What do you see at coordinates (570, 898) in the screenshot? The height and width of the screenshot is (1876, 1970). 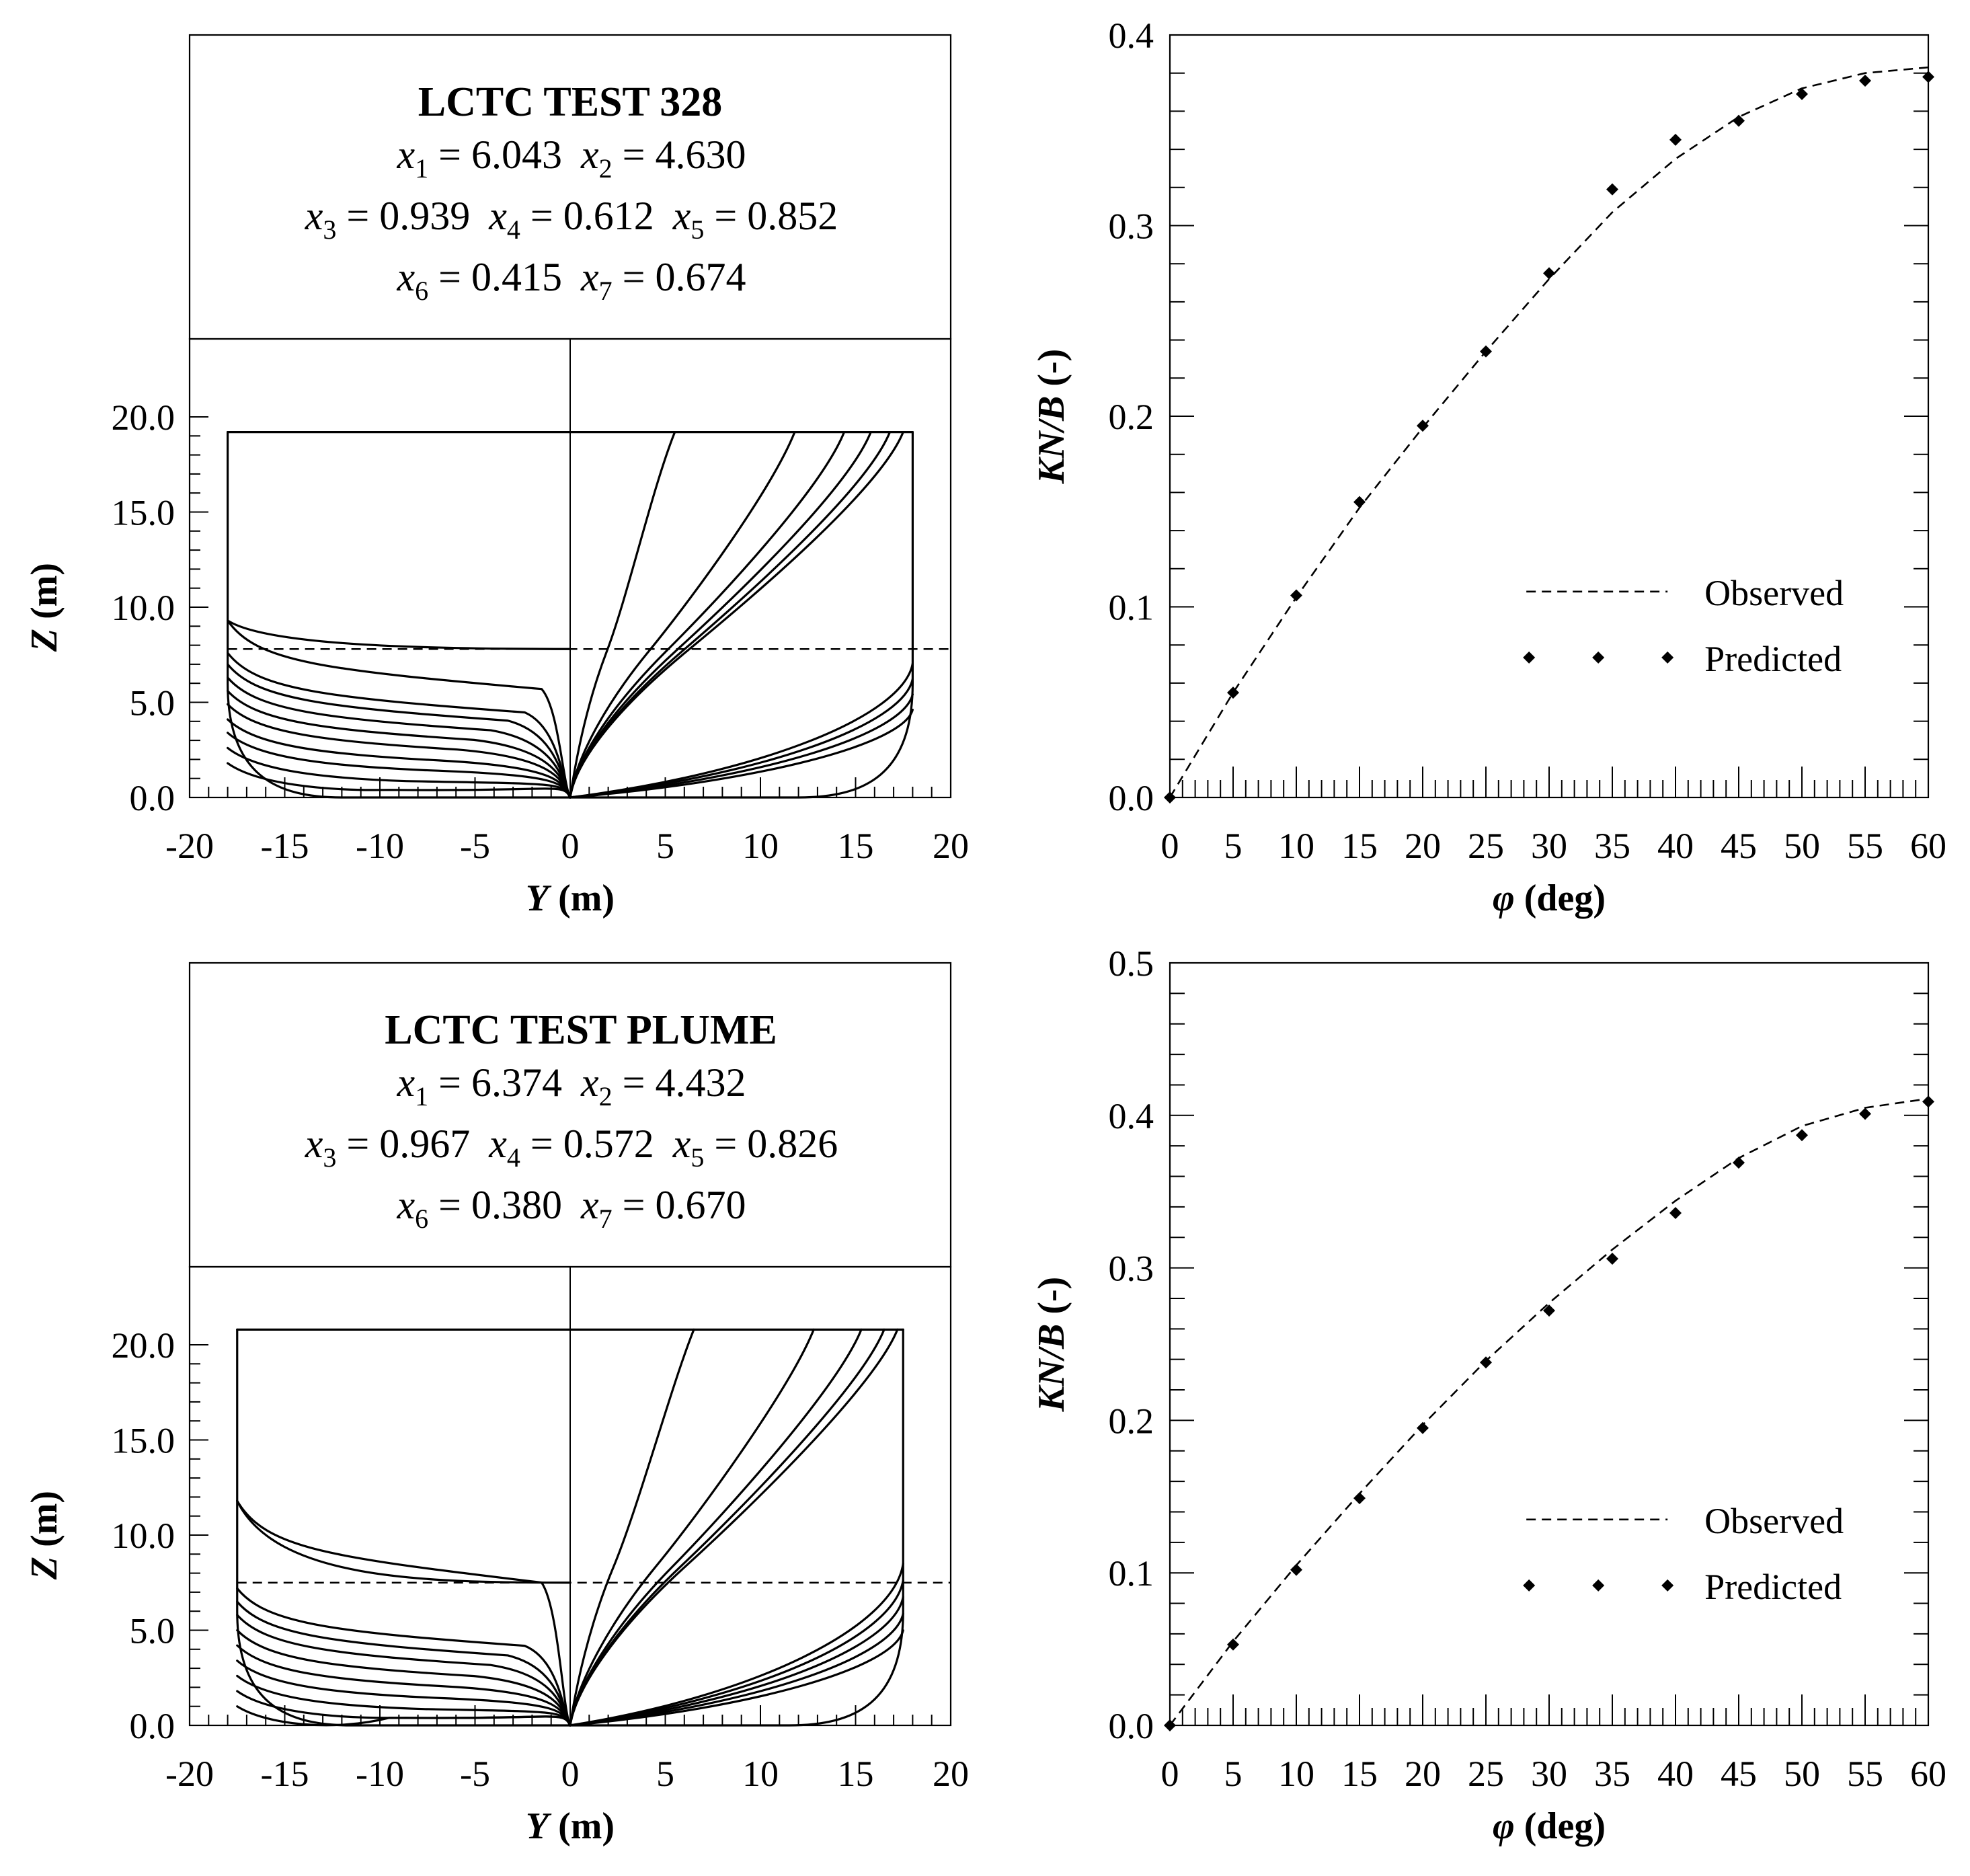 I see `x-axis-title: Y (m)` at bounding box center [570, 898].